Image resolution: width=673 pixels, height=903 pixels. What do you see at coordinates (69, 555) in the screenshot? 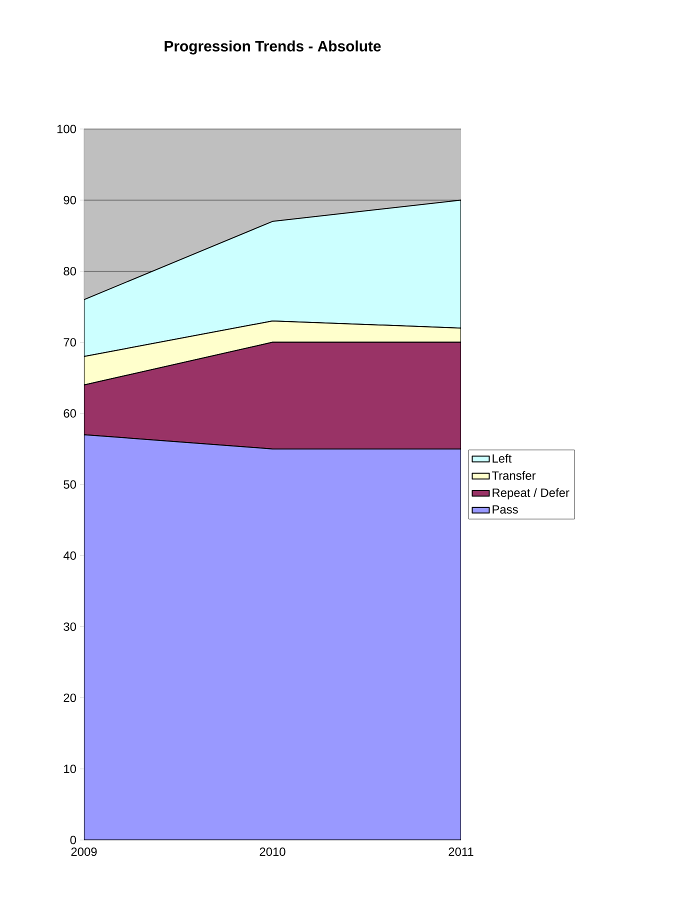
I see `y-tick-label: 40` at bounding box center [69, 555].